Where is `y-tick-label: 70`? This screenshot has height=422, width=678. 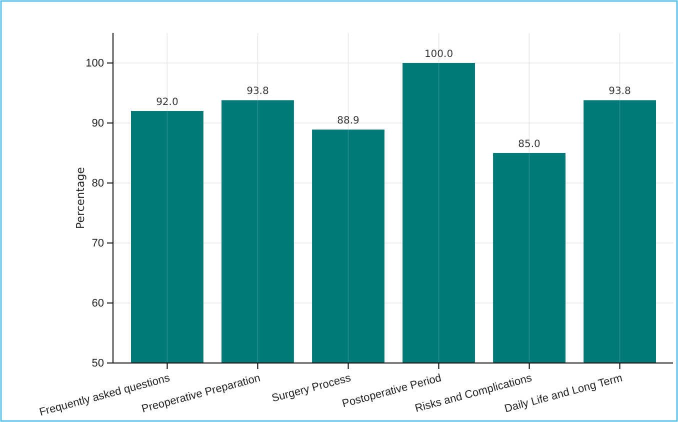
y-tick-label: 70 is located at coordinates (98, 244).